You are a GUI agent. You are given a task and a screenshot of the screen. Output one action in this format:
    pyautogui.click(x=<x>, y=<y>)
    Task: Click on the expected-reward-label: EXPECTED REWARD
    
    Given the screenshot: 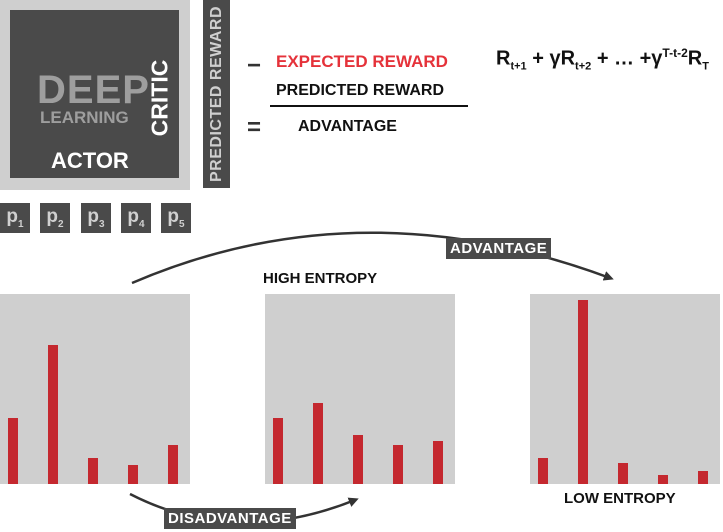 What is the action you would take?
    pyautogui.click(x=362, y=61)
    